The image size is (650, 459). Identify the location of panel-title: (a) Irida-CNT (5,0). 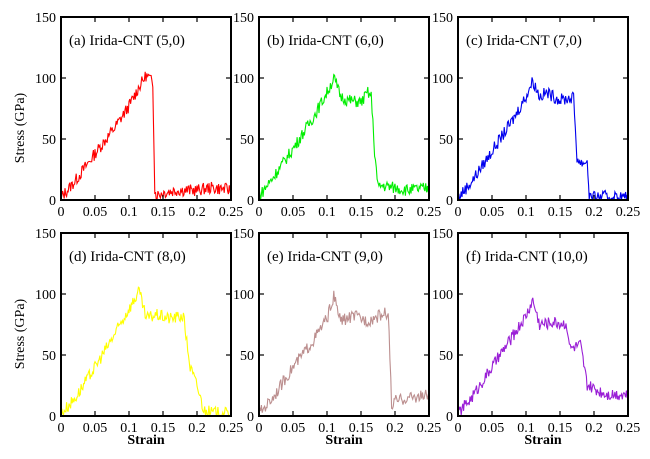
(127, 41).